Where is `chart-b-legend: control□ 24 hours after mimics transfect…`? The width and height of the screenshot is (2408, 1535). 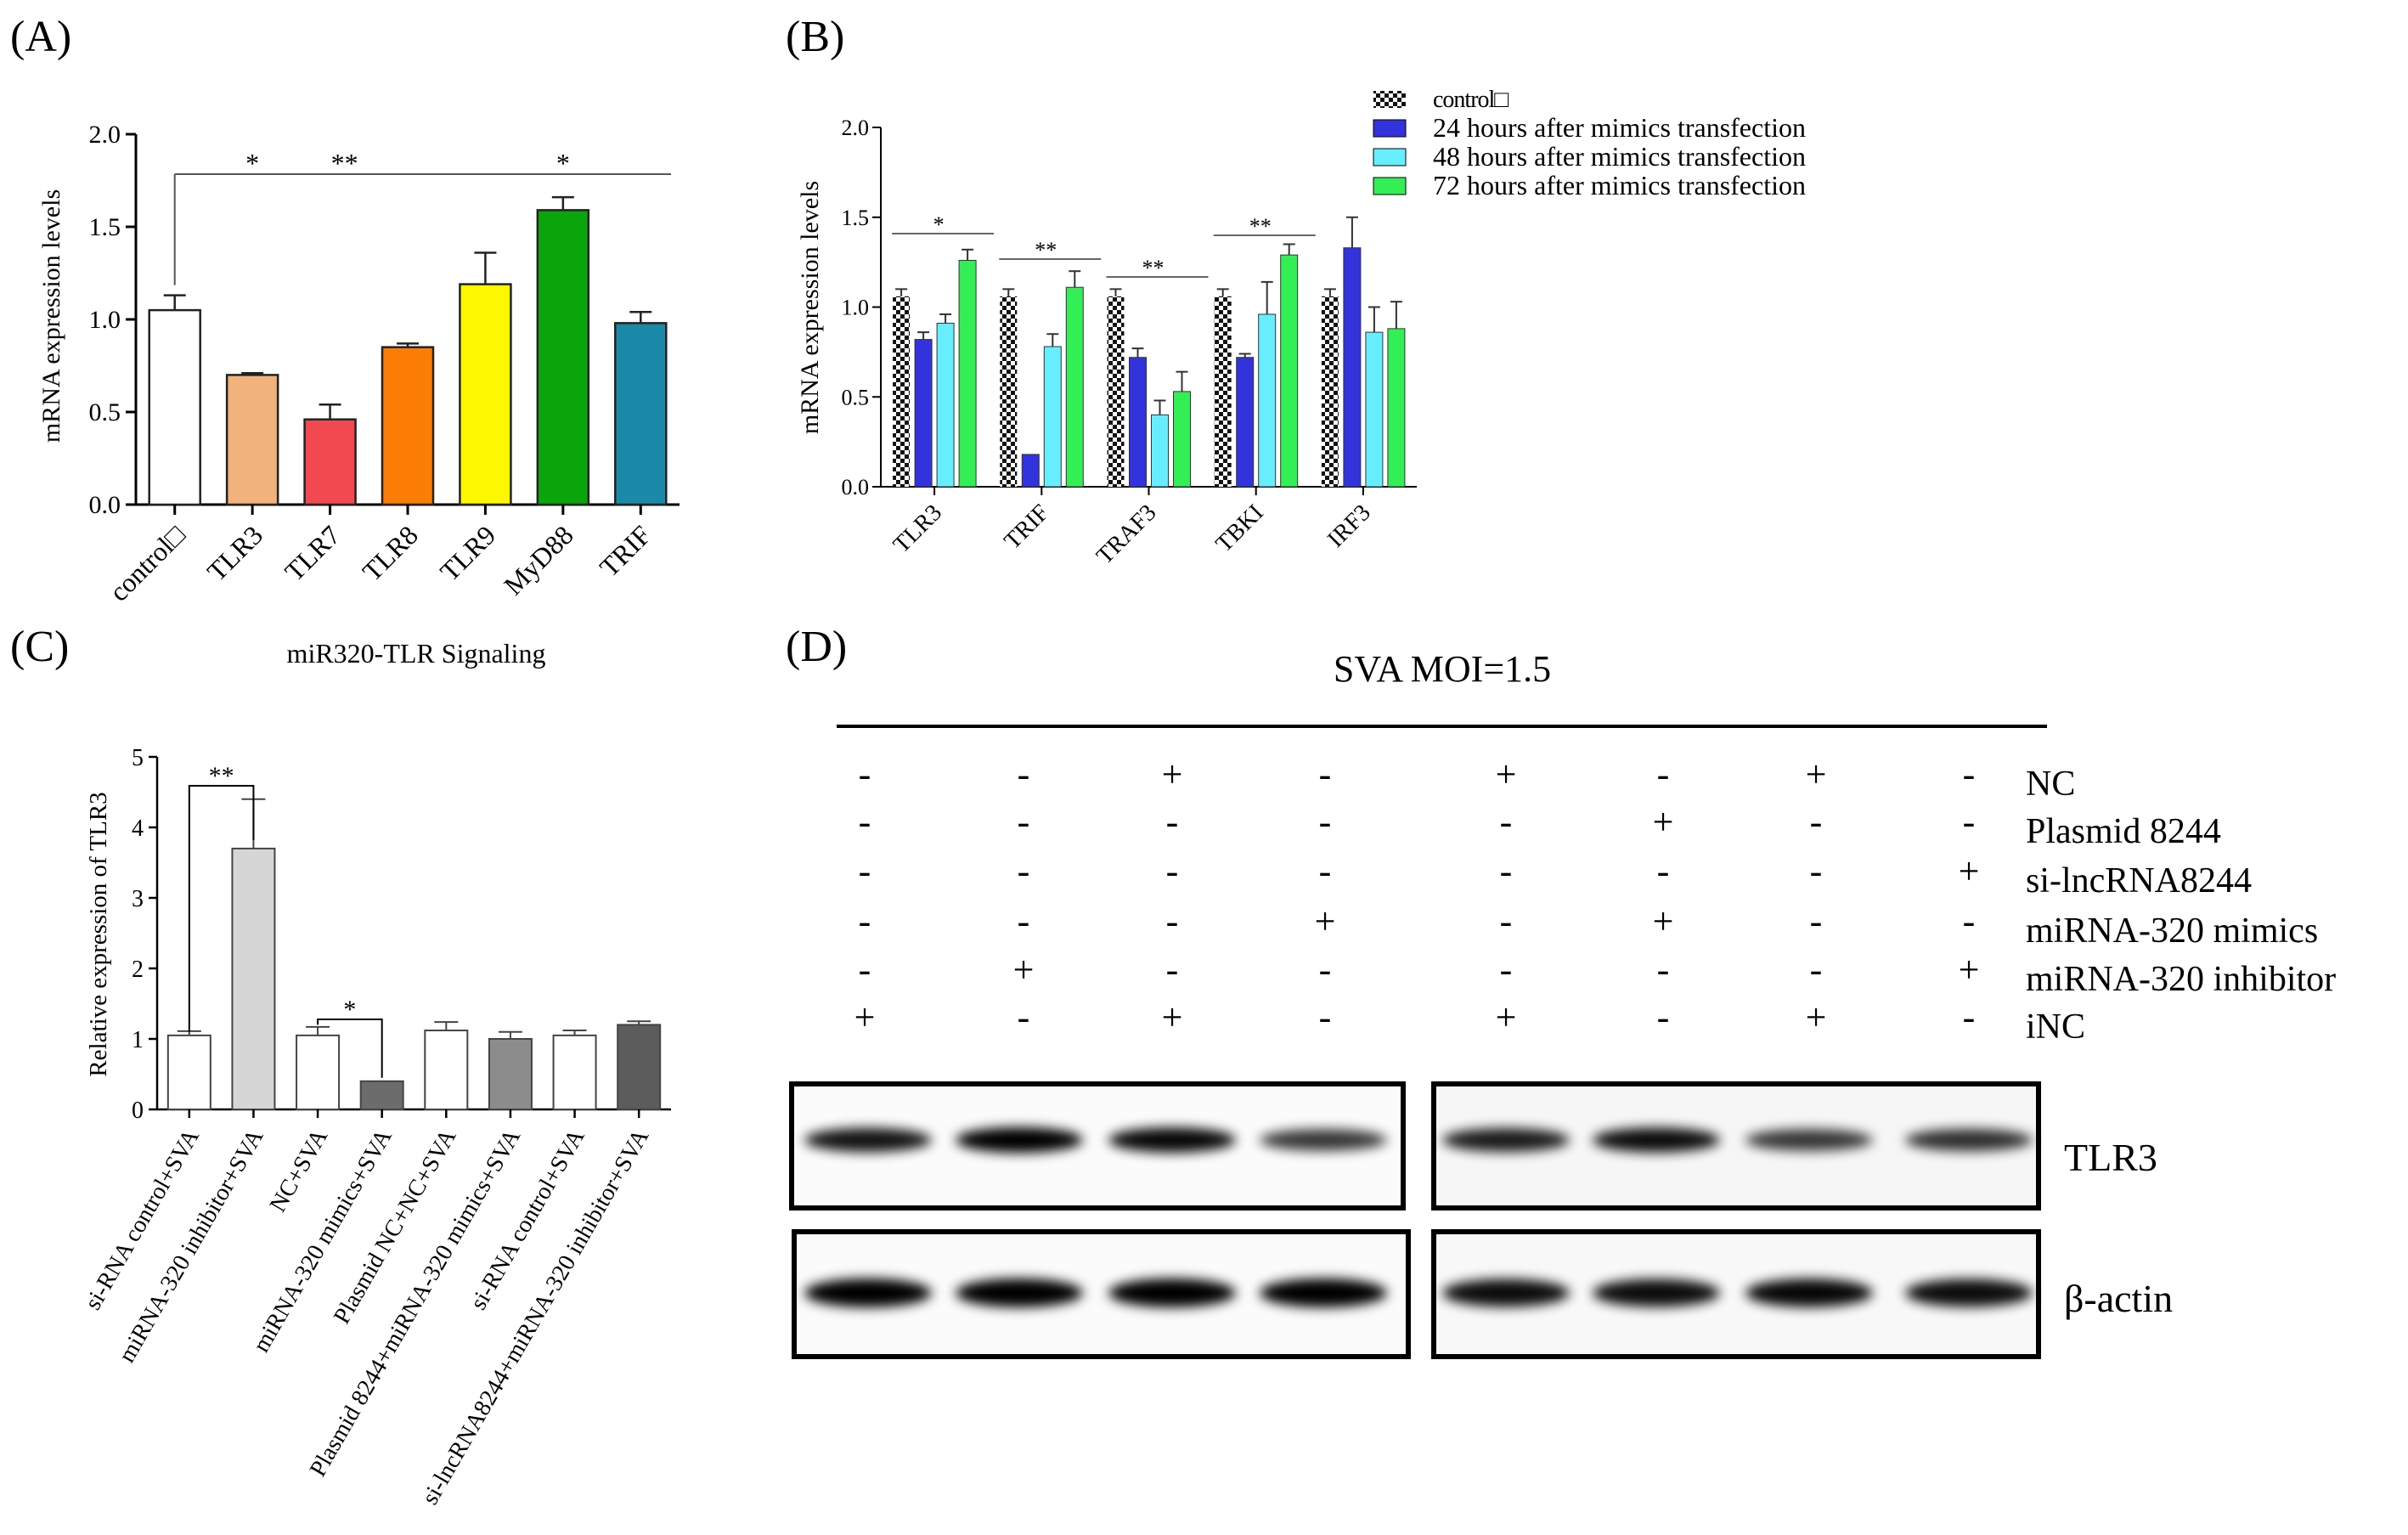
chart-b-legend: control□ 24 hours after mimics transfect… is located at coordinates (1590, 143).